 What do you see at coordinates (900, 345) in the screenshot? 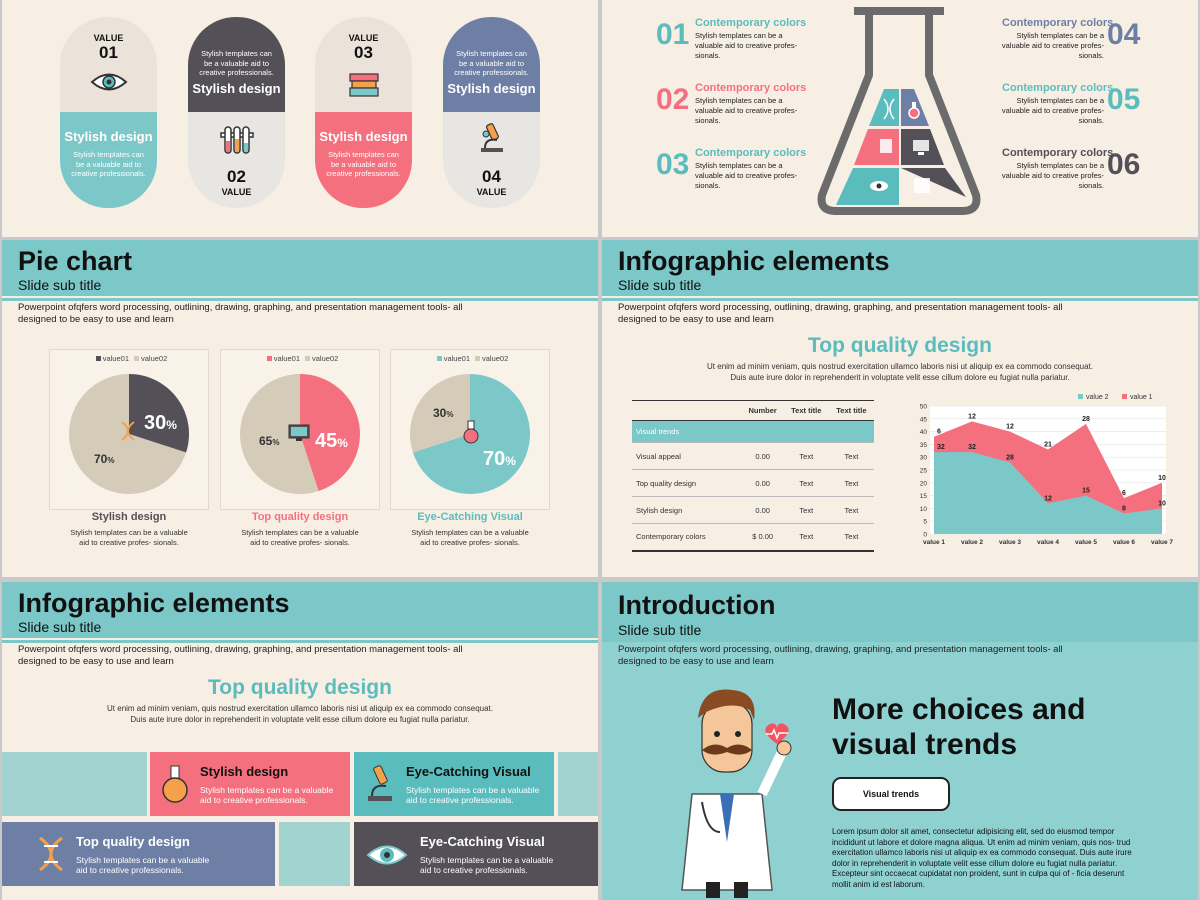
I see `section-heading: Top quality design` at bounding box center [900, 345].